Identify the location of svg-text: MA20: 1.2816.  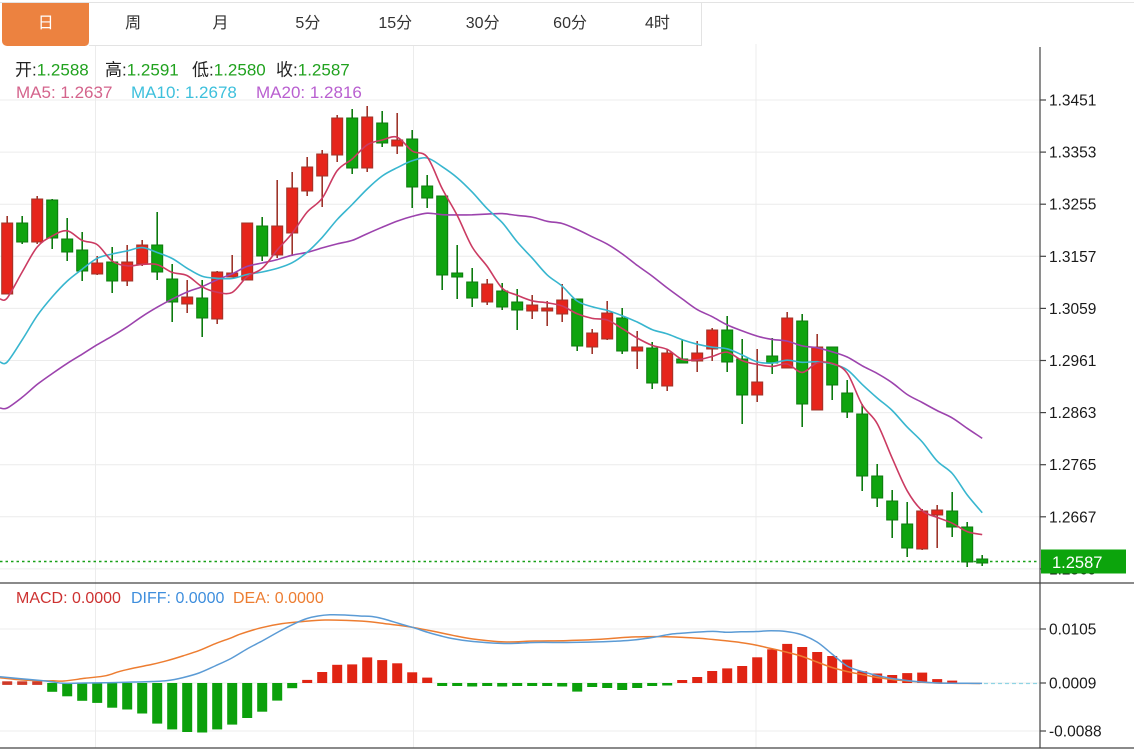
(309, 92).